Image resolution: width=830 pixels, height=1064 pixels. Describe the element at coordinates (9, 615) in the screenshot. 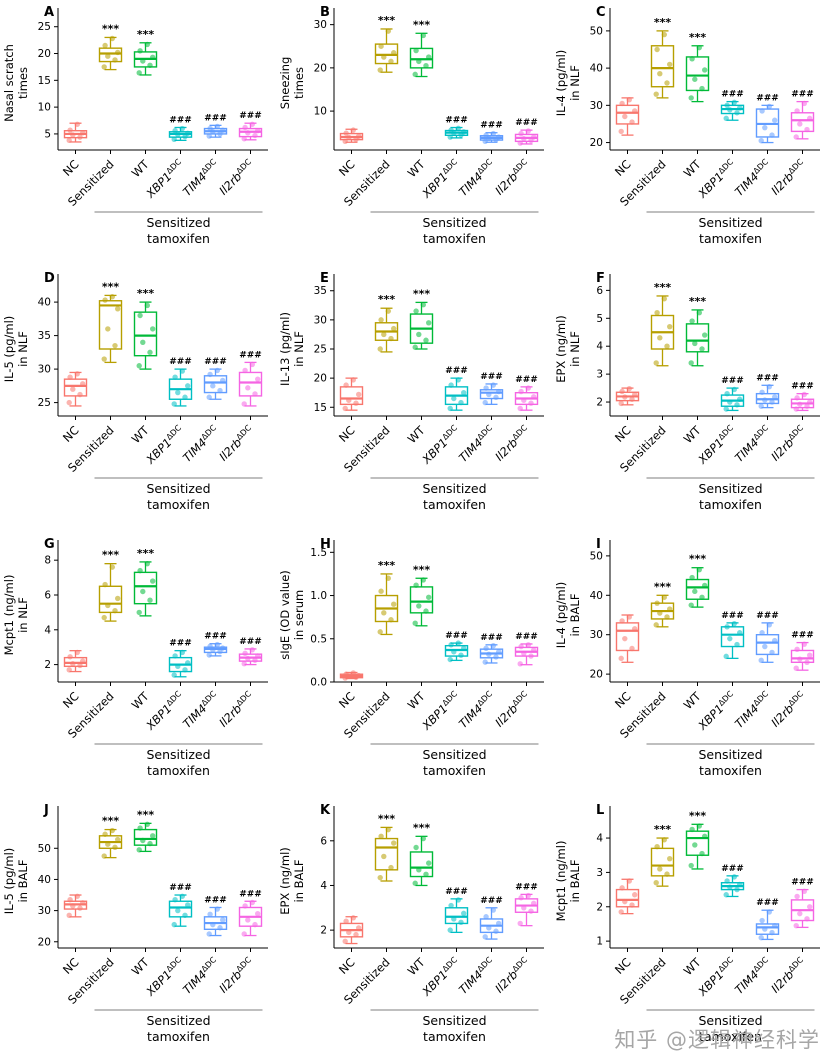

I see `y-axis-title: Mcpt1 (ng/ml)` at that location.